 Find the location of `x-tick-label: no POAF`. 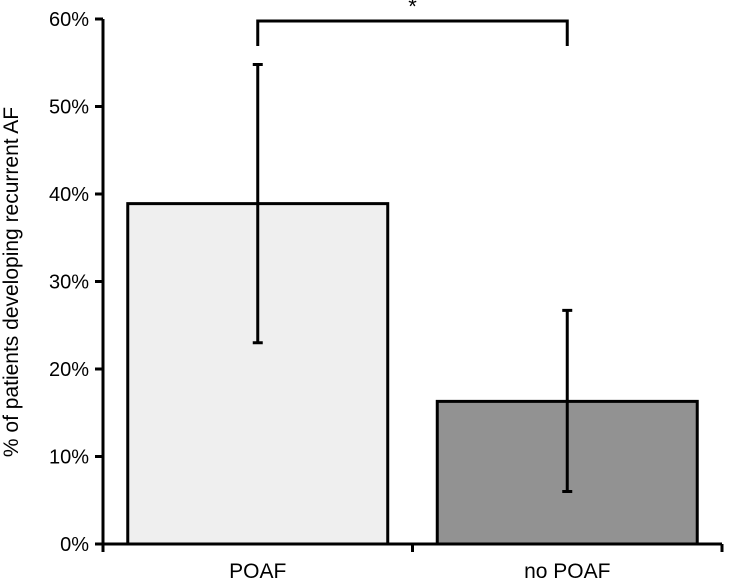

x-tick-label: no POAF is located at coordinates (567, 571).